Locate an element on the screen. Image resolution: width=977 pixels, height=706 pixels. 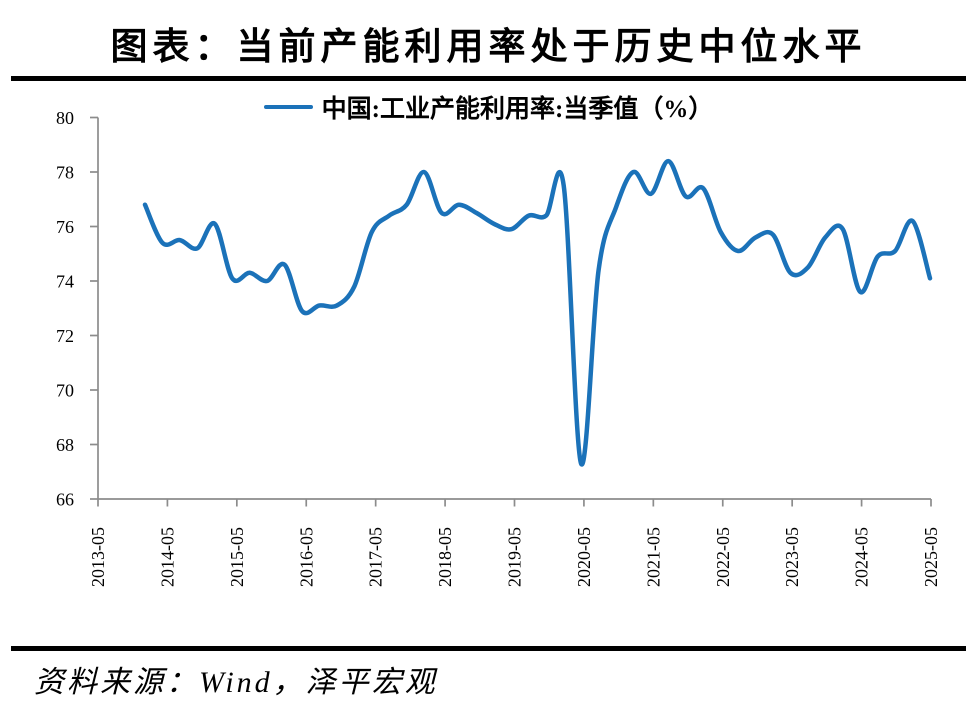
title-divider-rule is located at coordinates (488, 78).